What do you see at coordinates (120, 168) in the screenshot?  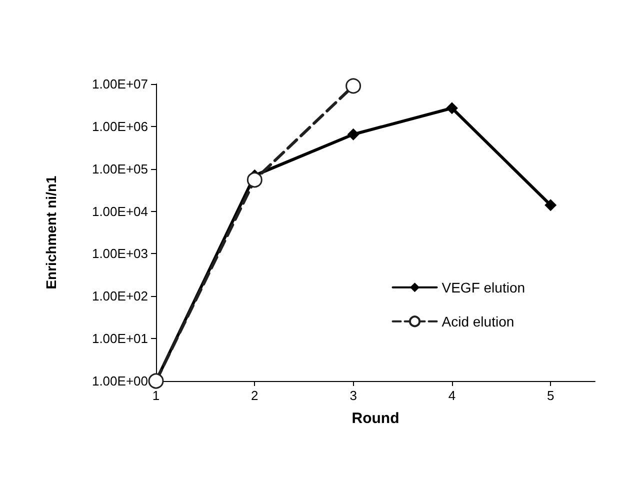 I see `y-tick-label: 1.00E+05` at bounding box center [120, 168].